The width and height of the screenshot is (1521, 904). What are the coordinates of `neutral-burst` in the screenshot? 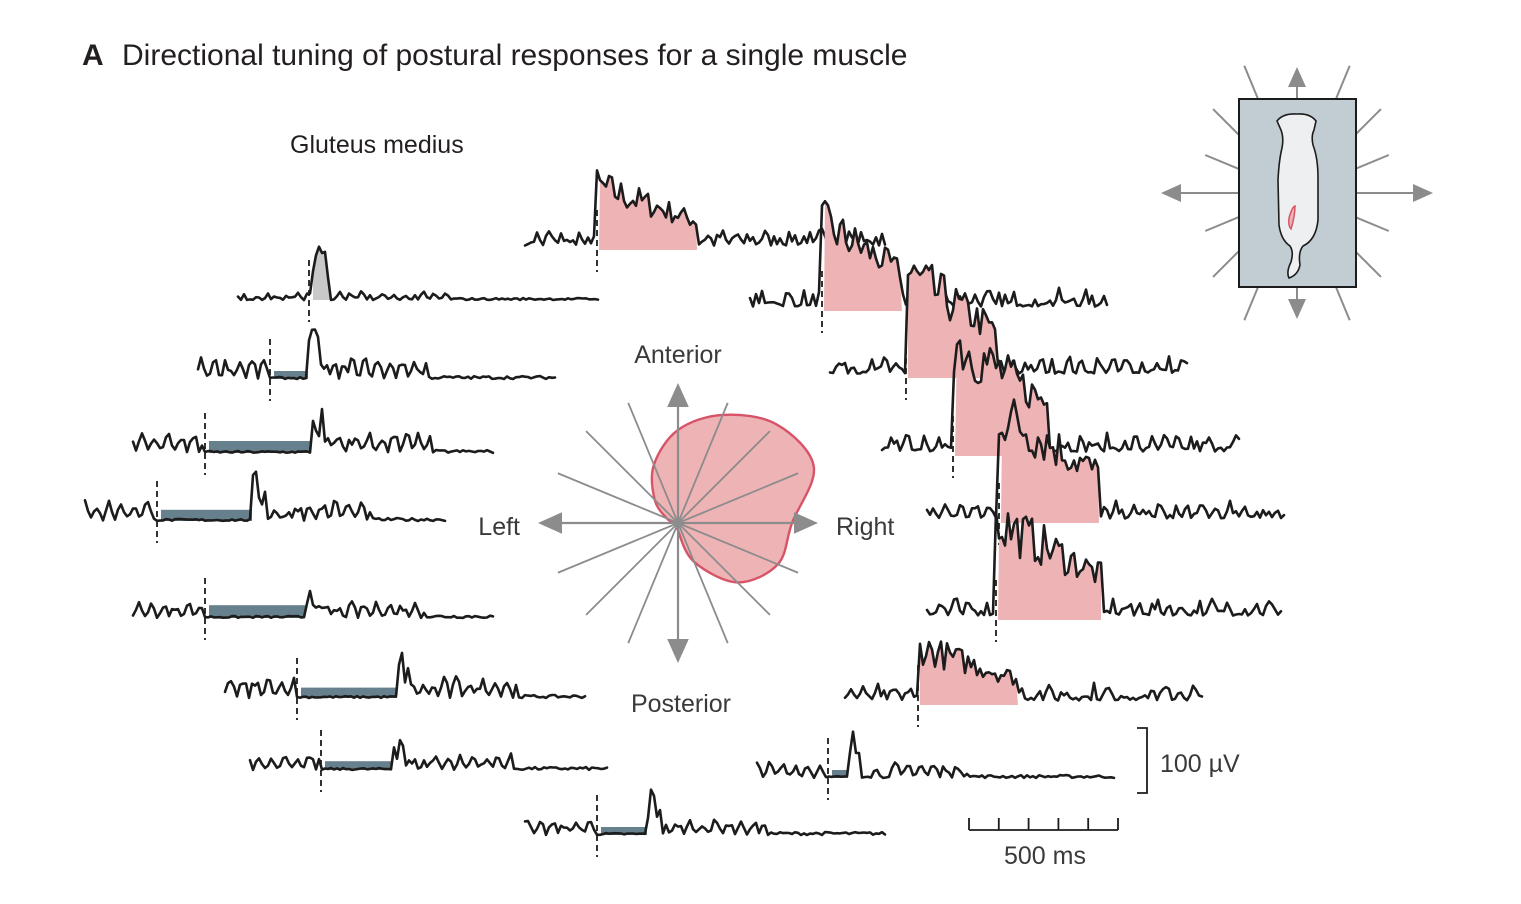 It's located at (322, 273).